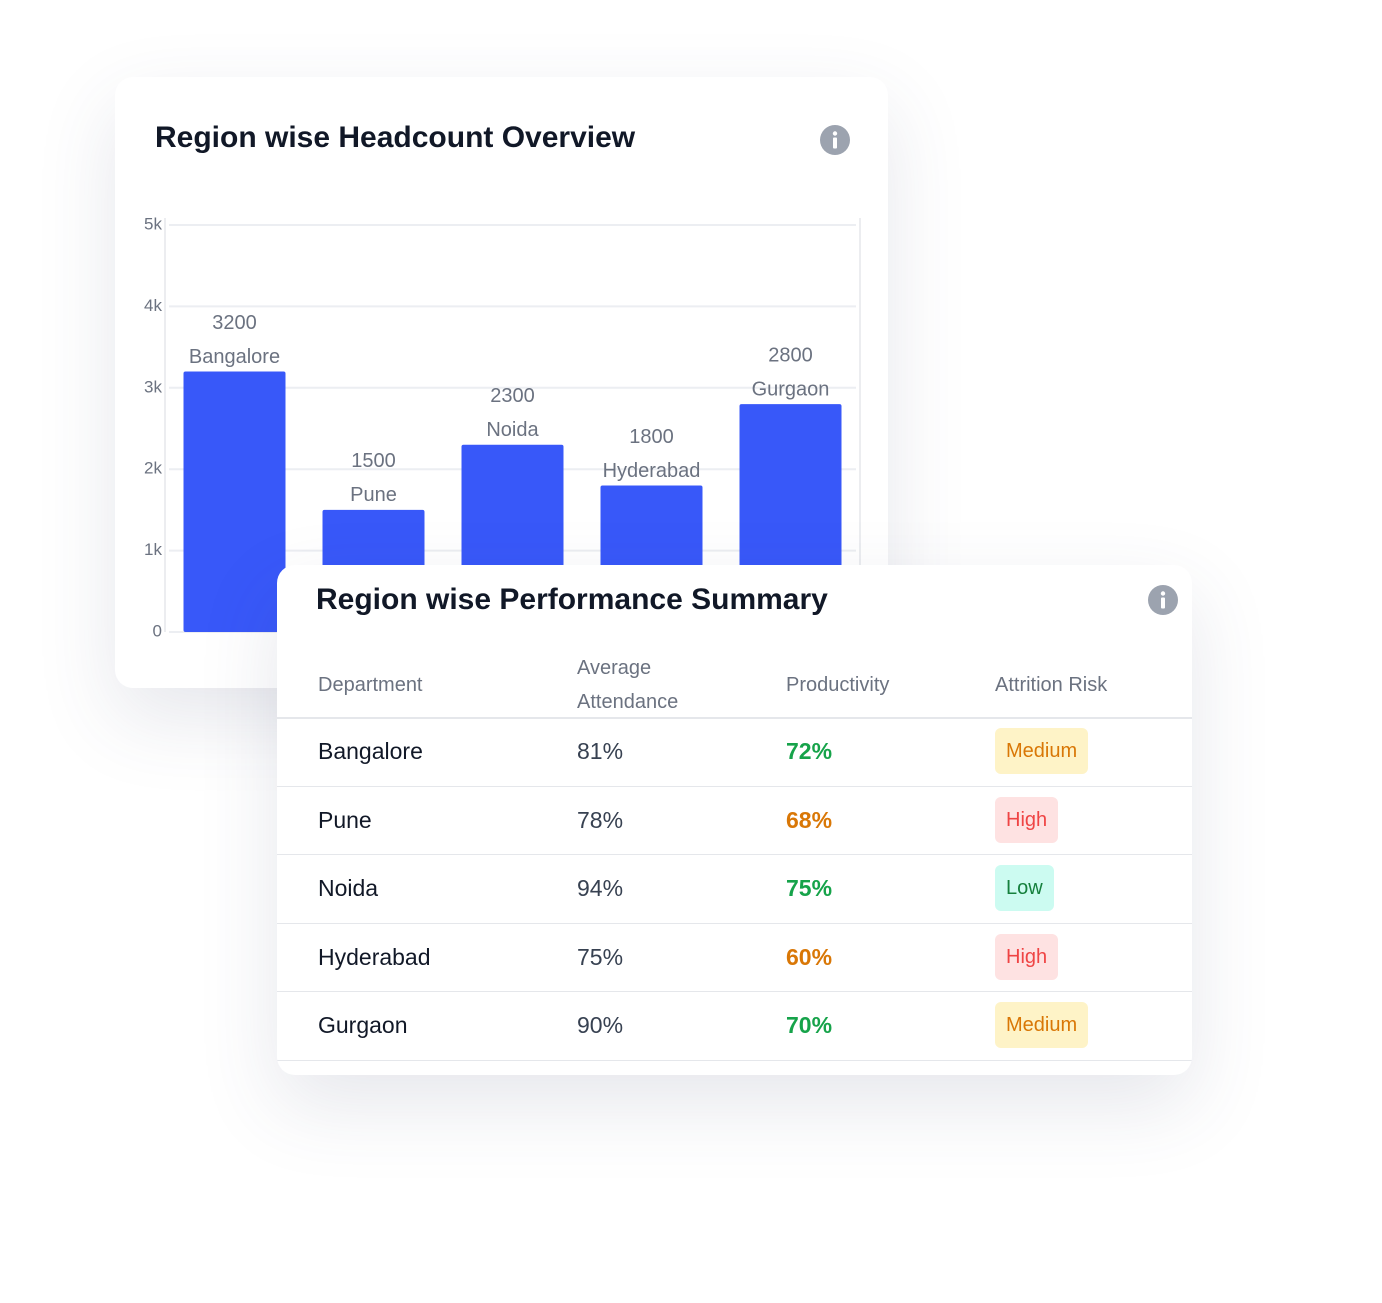  Describe the element at coordinates (1051, 685) in the screenshot. I see `column-header: Attrition Risk` at that location.